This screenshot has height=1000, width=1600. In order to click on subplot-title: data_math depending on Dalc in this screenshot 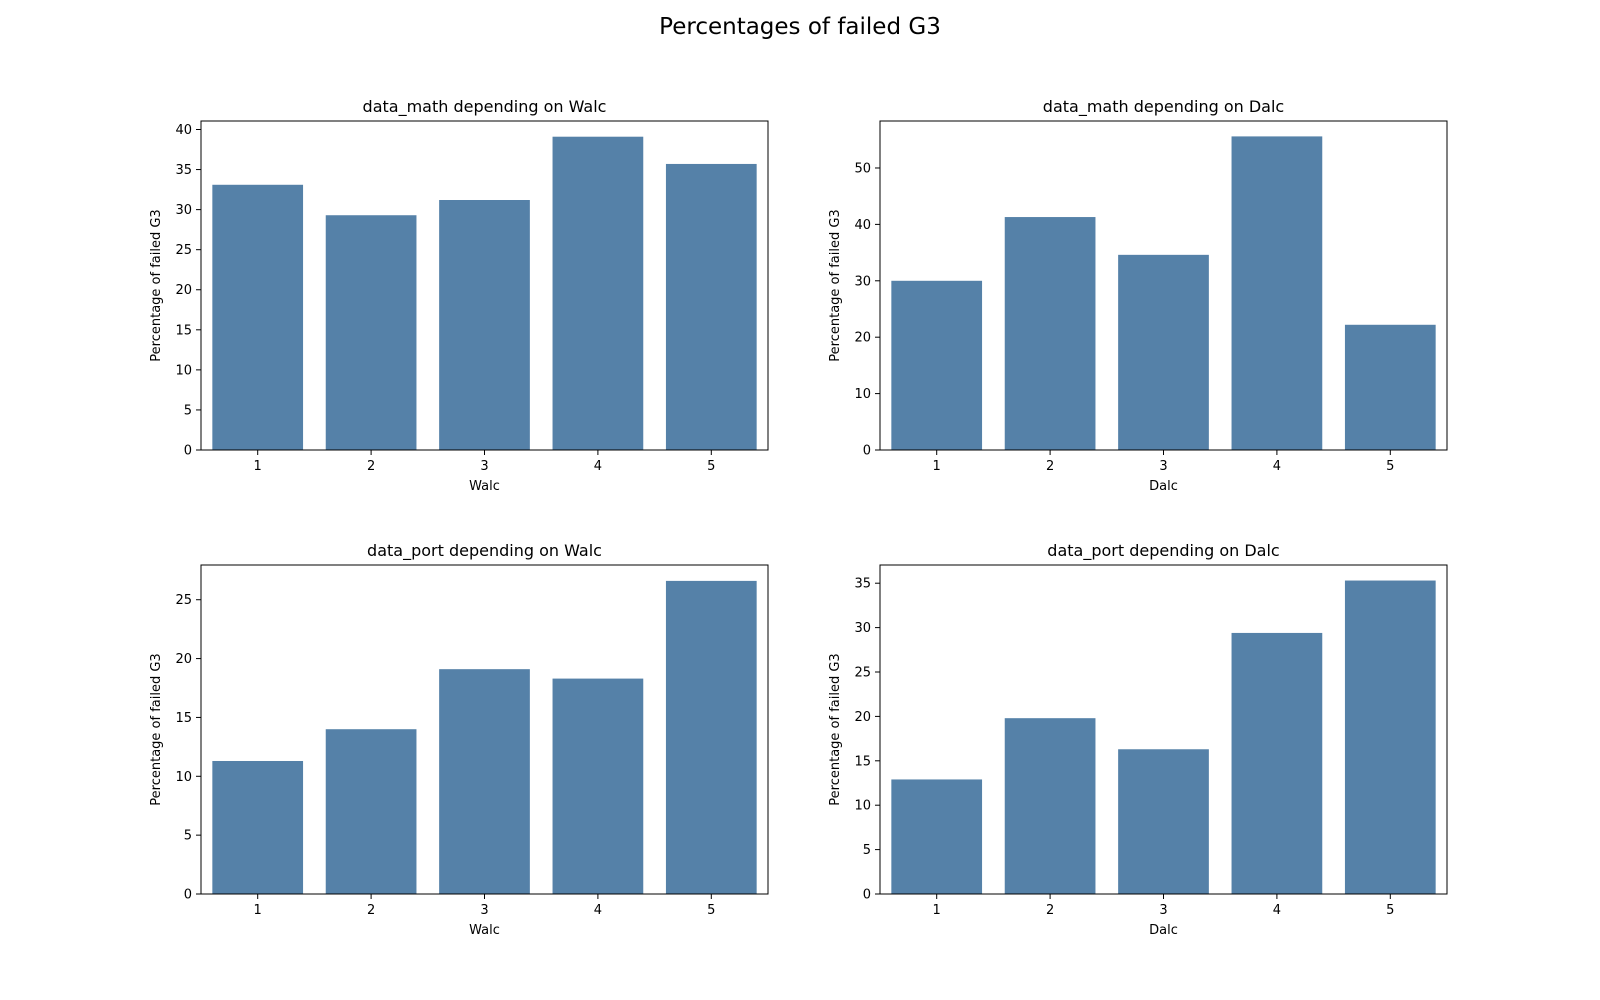, I will do `click(1163, 107)`.